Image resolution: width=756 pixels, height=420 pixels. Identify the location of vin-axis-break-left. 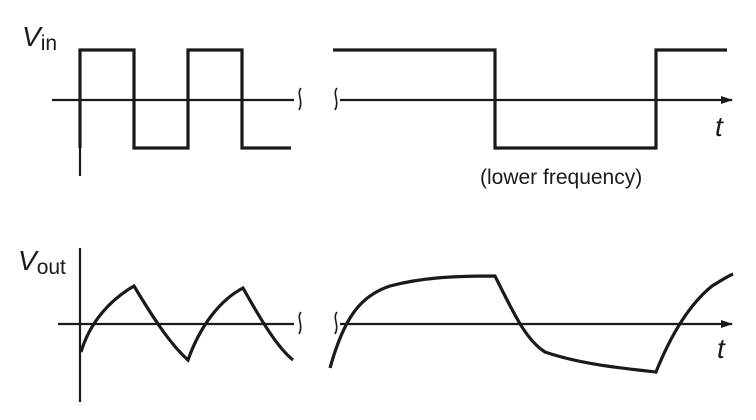
(300, 99).